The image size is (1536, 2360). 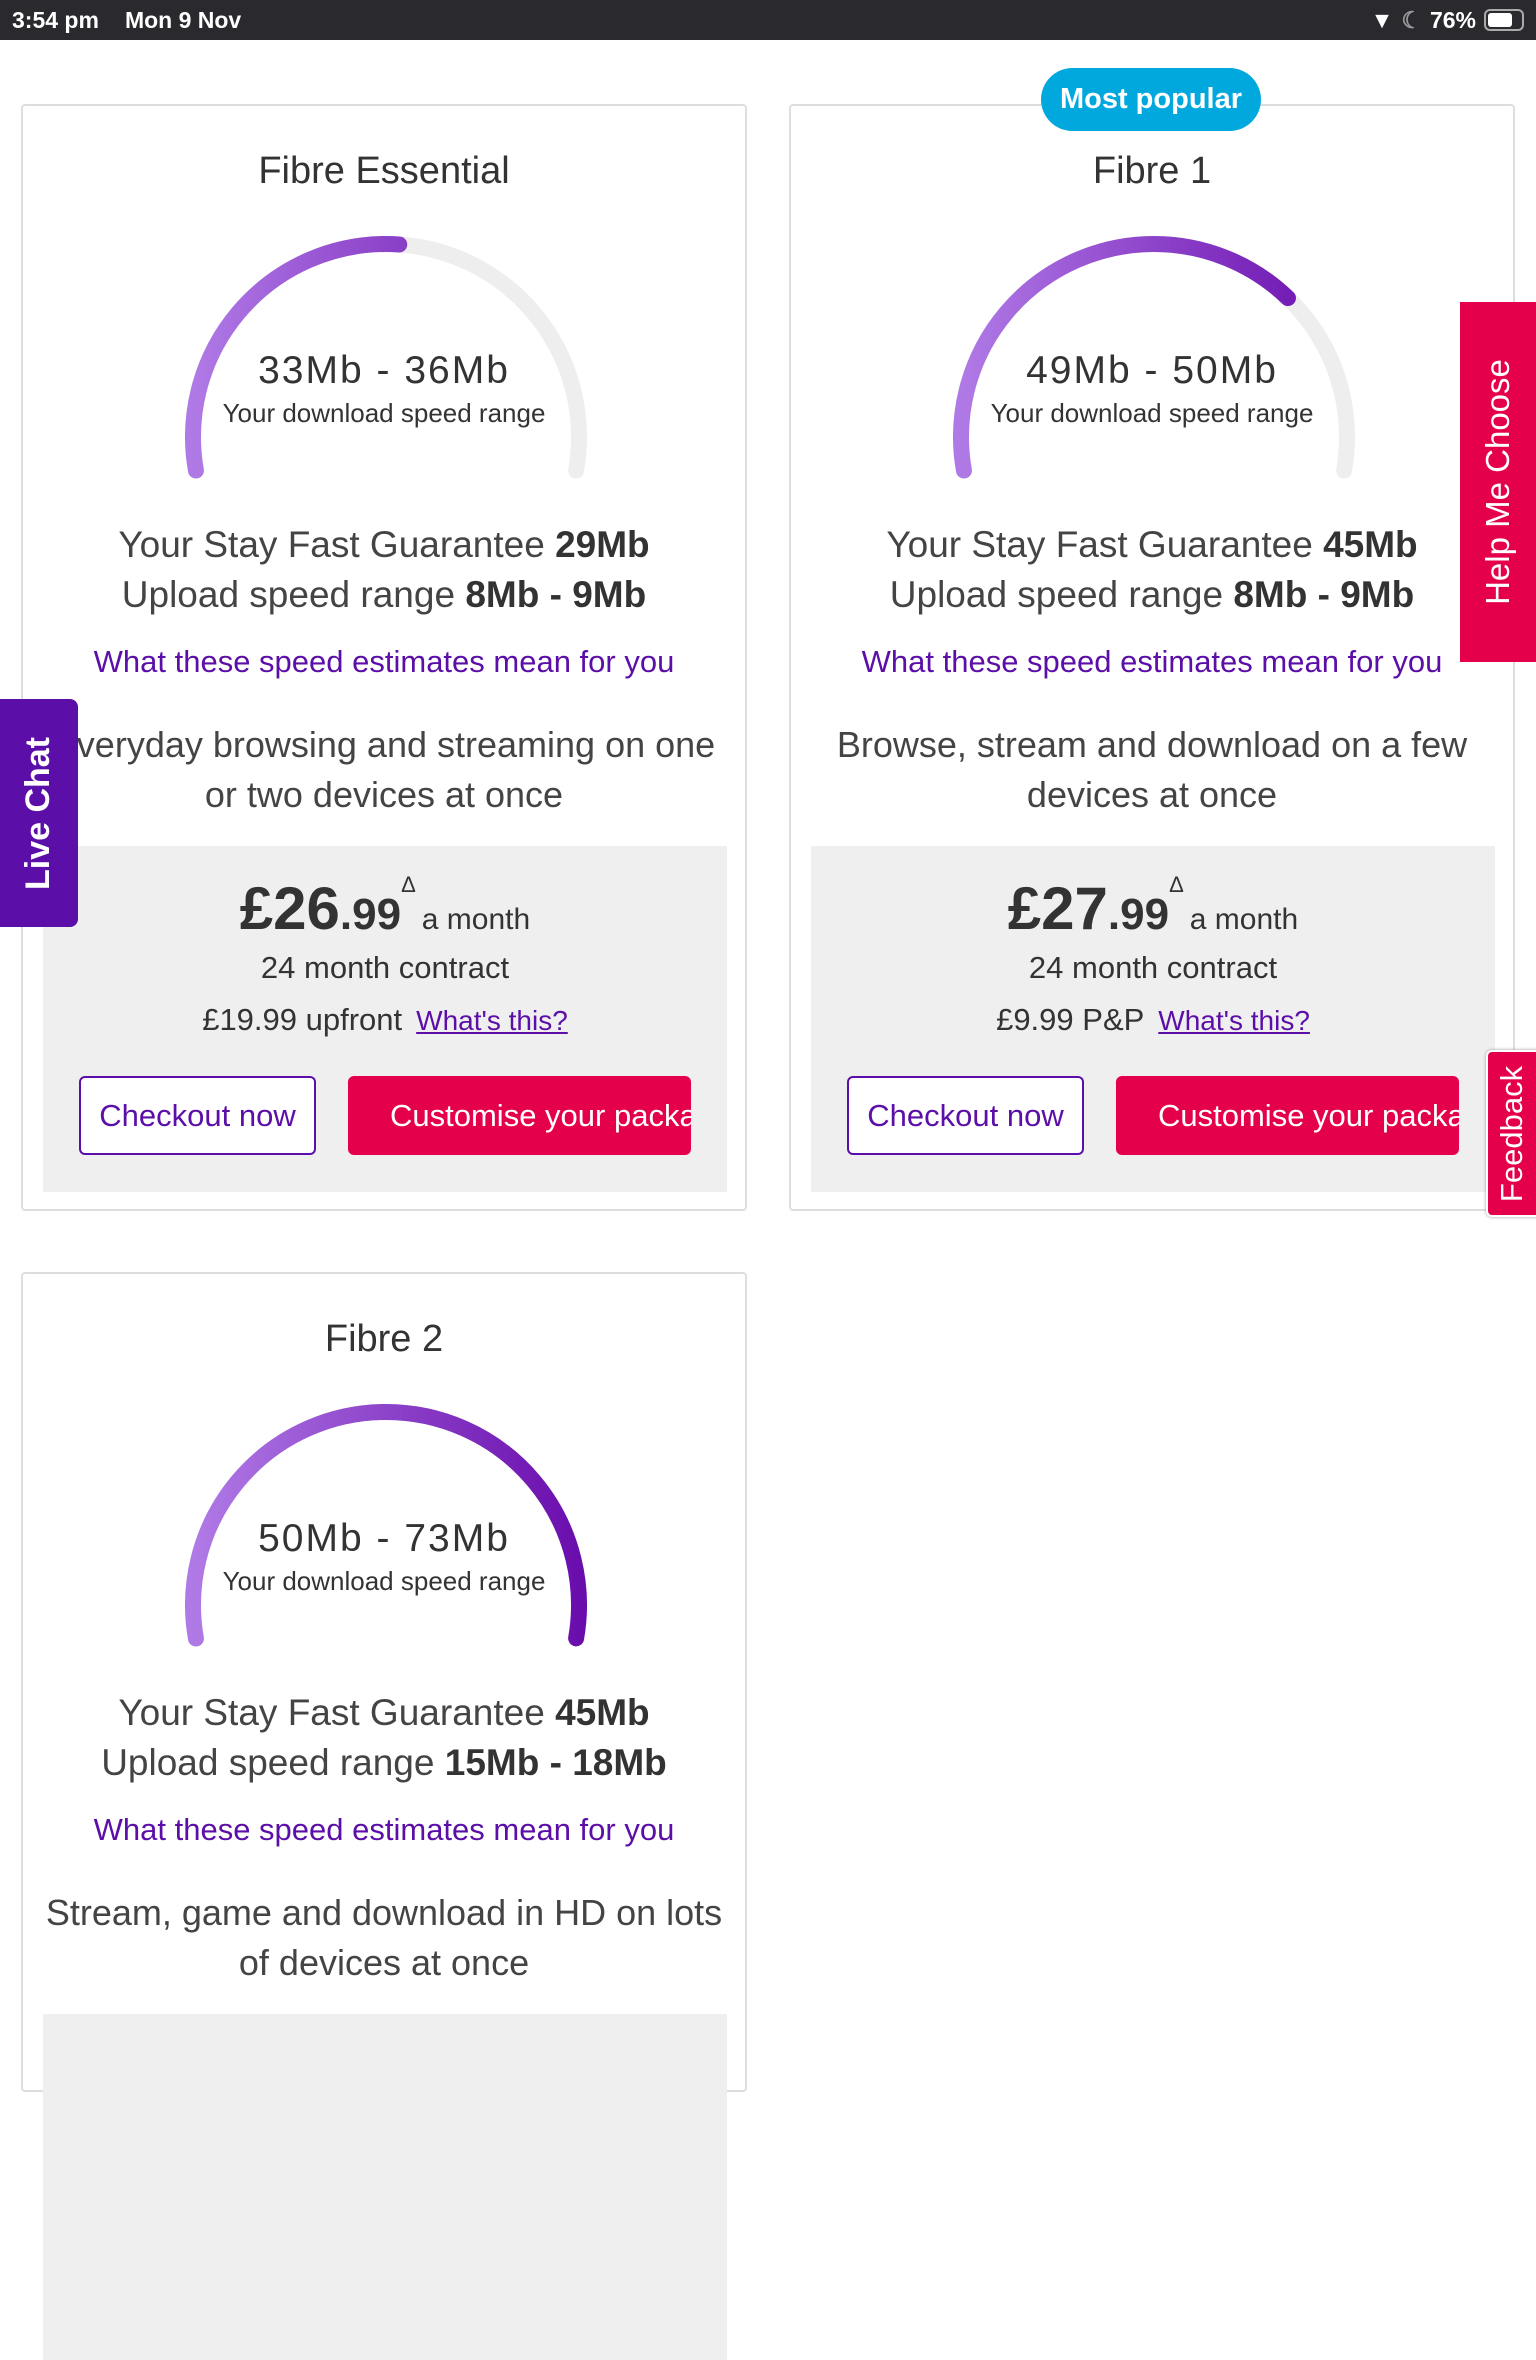 I want to click on download-speed-range: 50Mb - 73Mb, so click(x=384, y=1538).